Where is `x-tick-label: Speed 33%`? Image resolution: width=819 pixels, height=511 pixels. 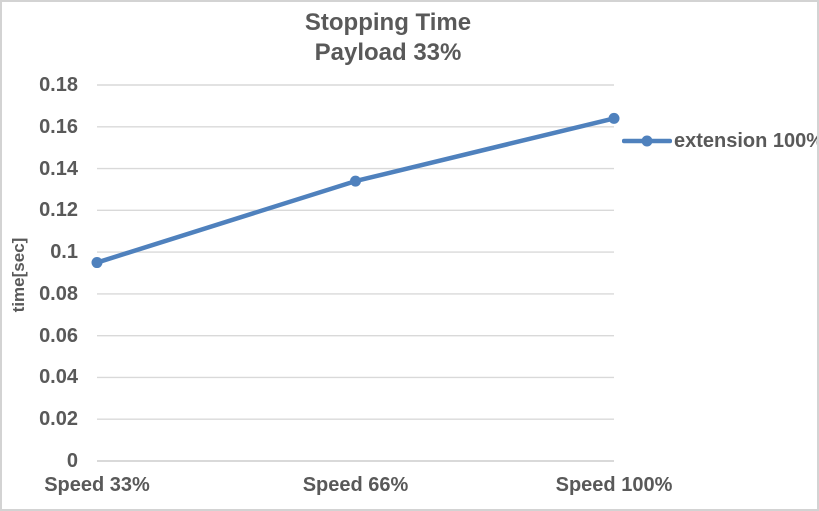
x-tick-label: Speed 33% is located at coordinates (97, 485).